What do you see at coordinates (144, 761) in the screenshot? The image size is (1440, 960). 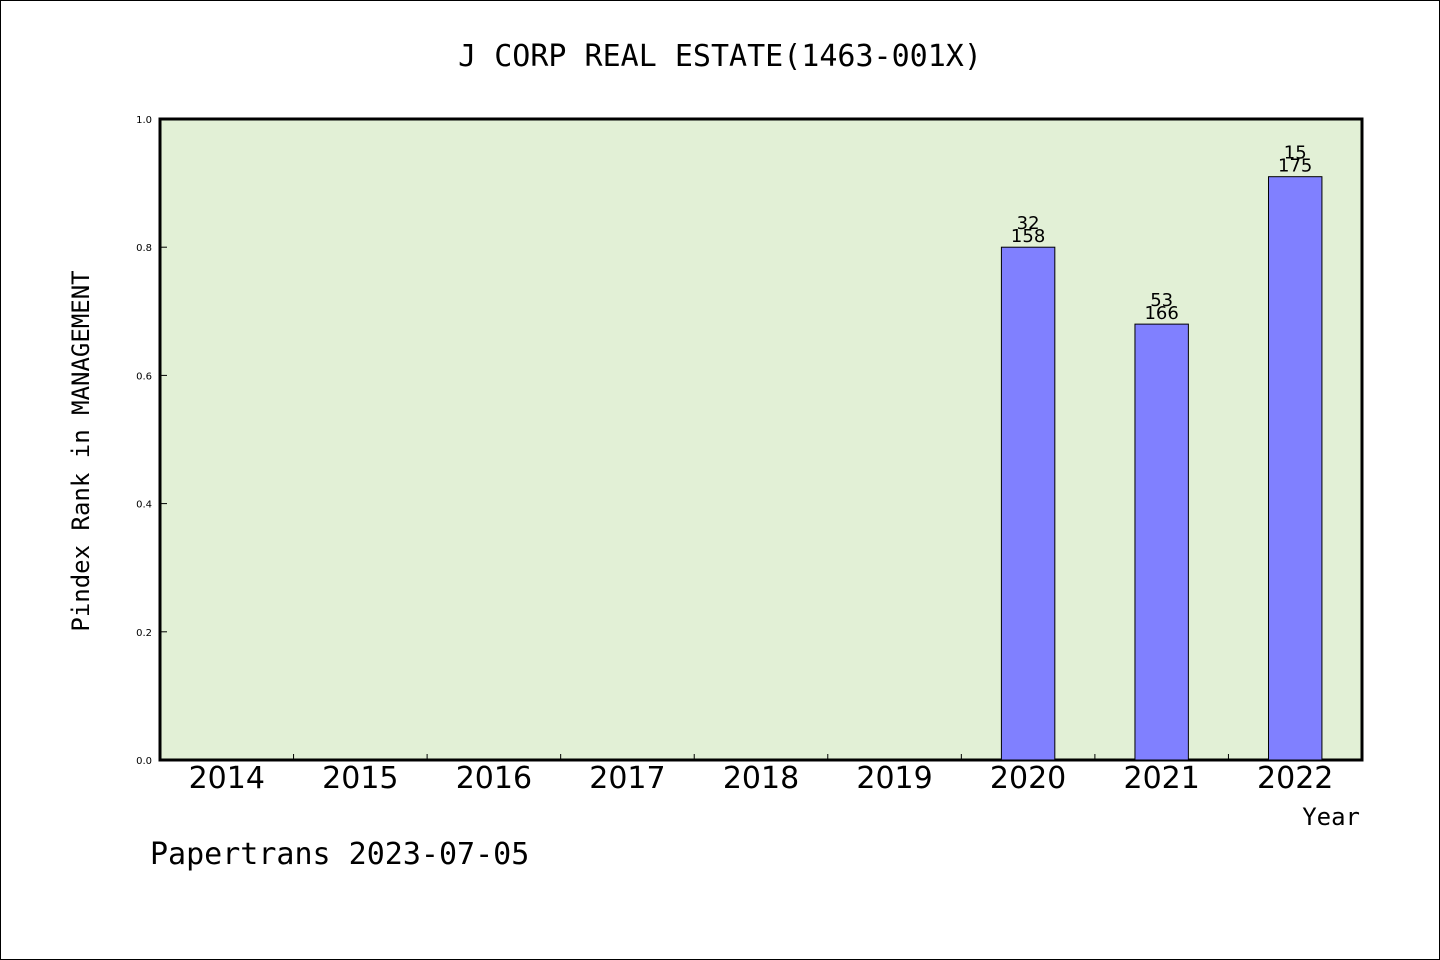 I see `y-tick-label: 0.0` at bounding box center [144, 761].